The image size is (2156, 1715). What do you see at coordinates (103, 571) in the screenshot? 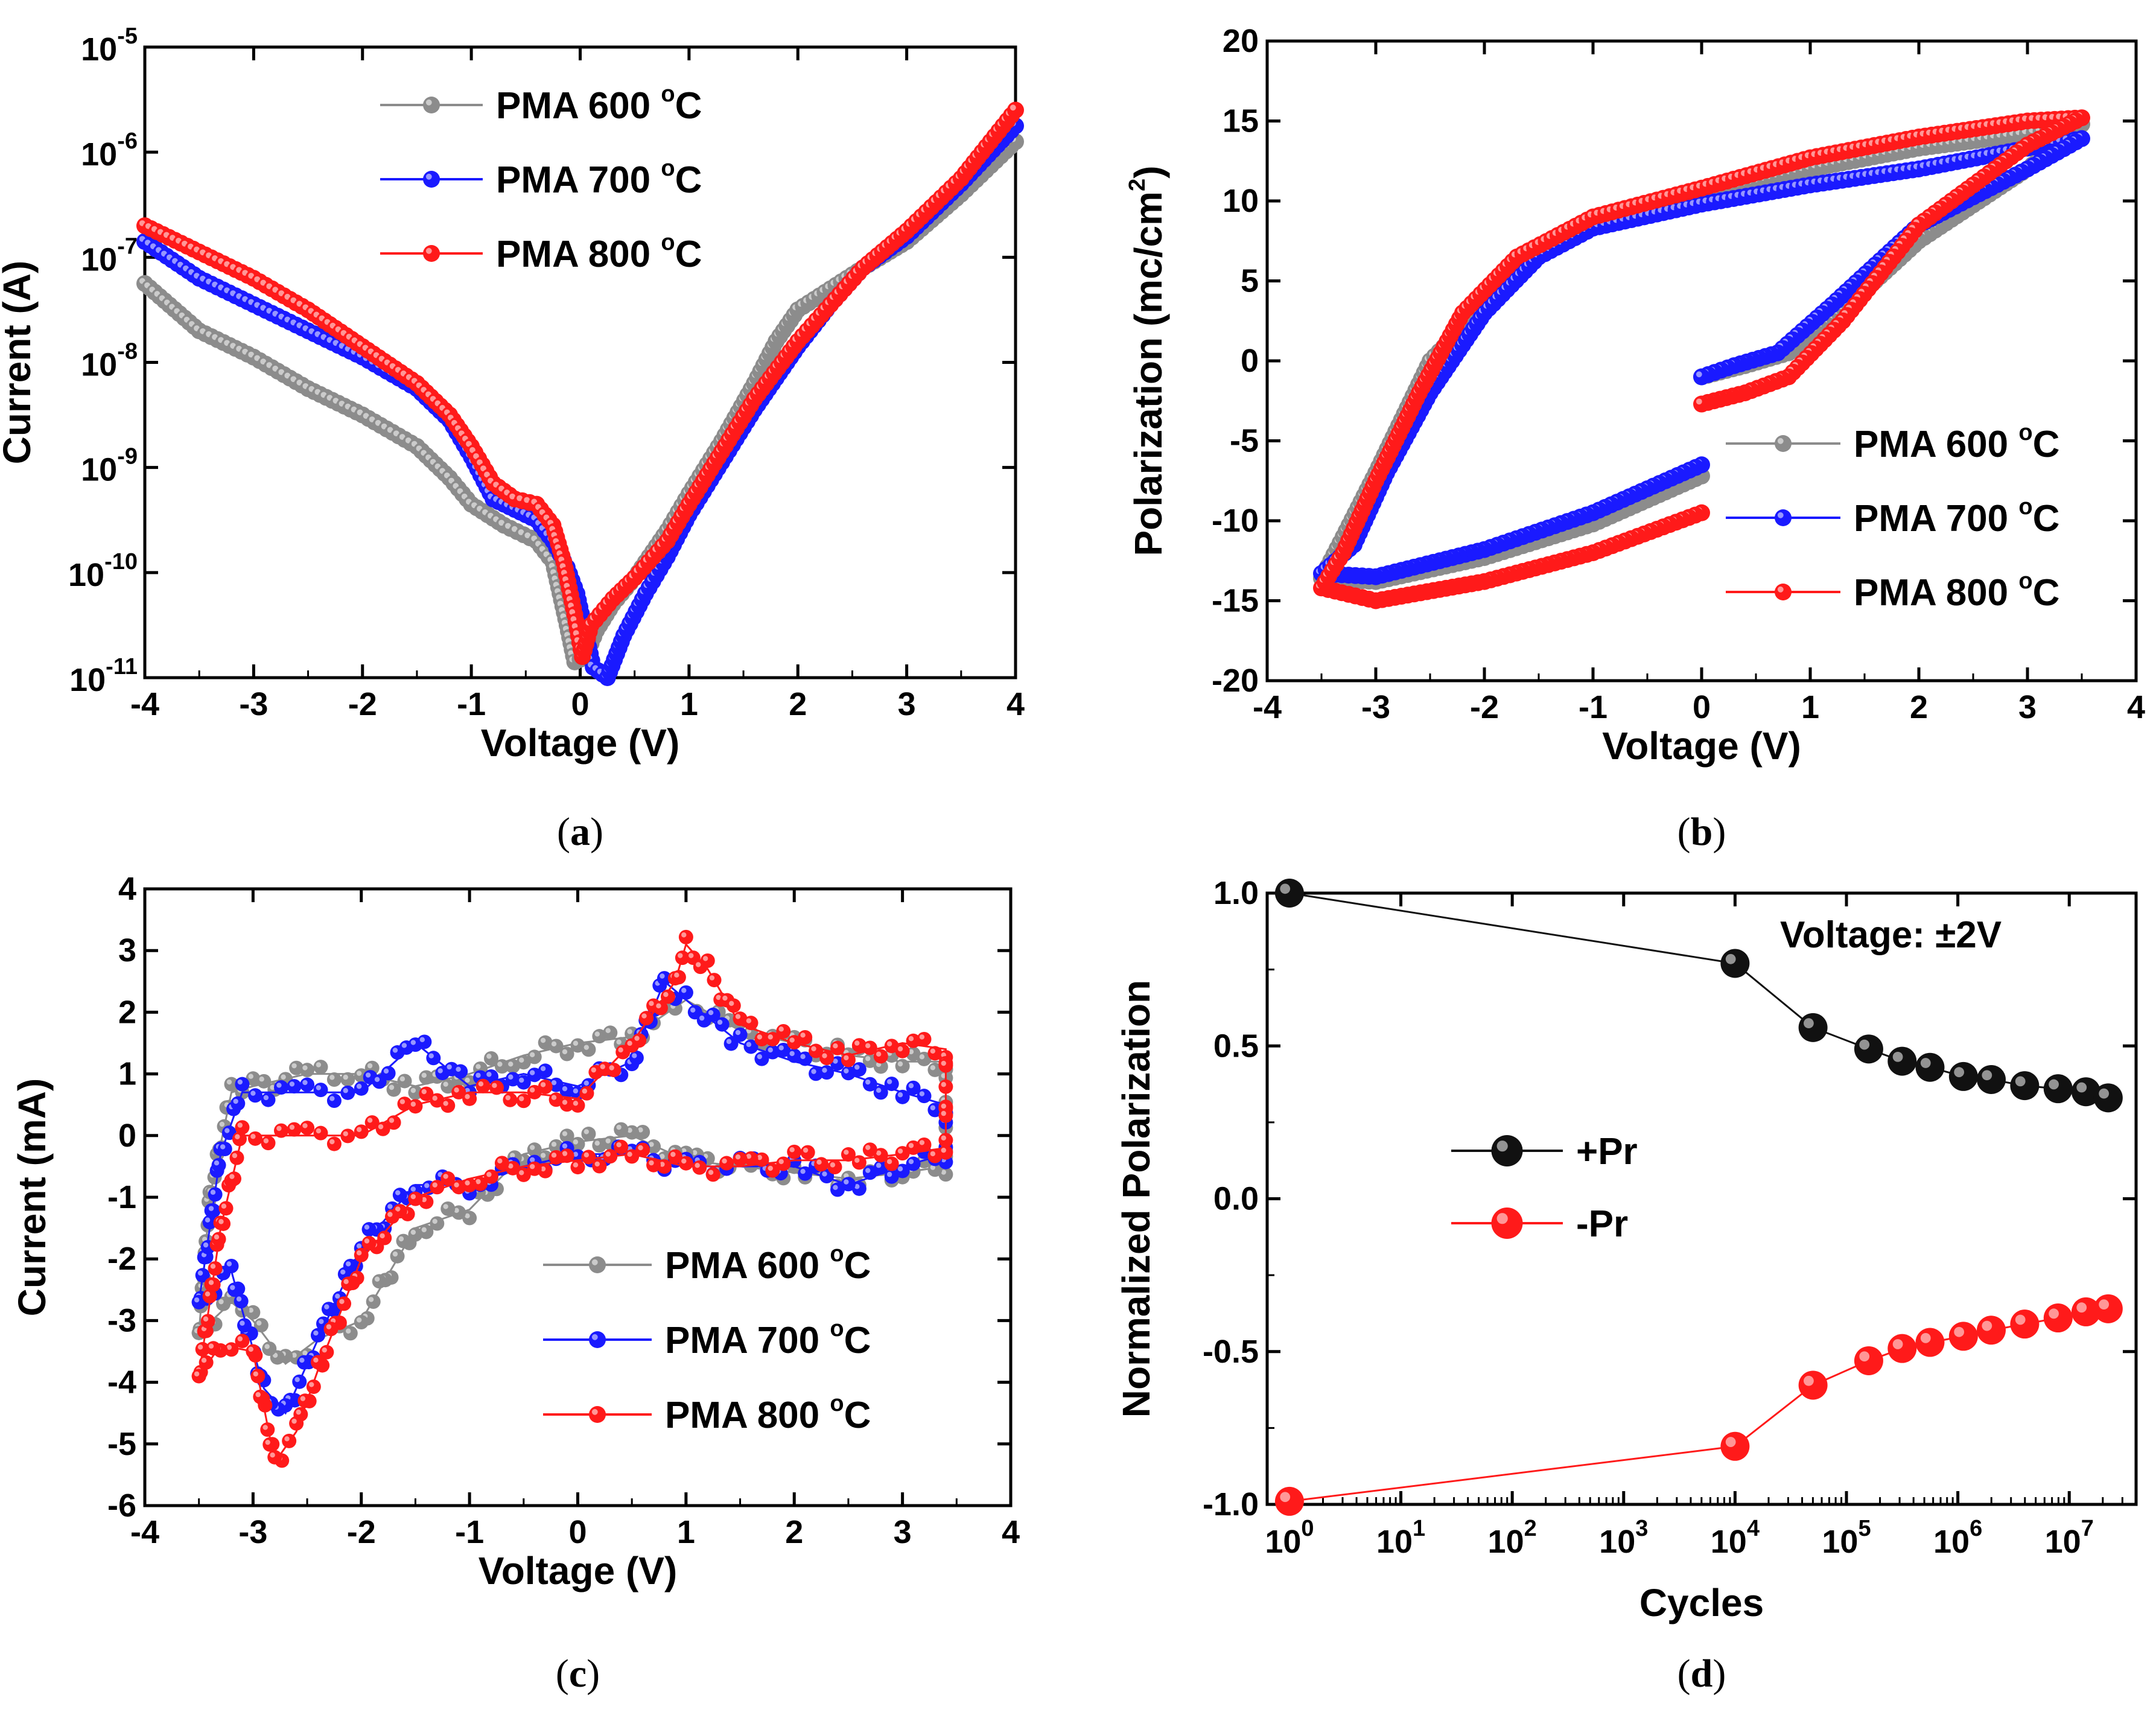
I see `y-tick-label: 10-10` at bounding box center [103, 571].